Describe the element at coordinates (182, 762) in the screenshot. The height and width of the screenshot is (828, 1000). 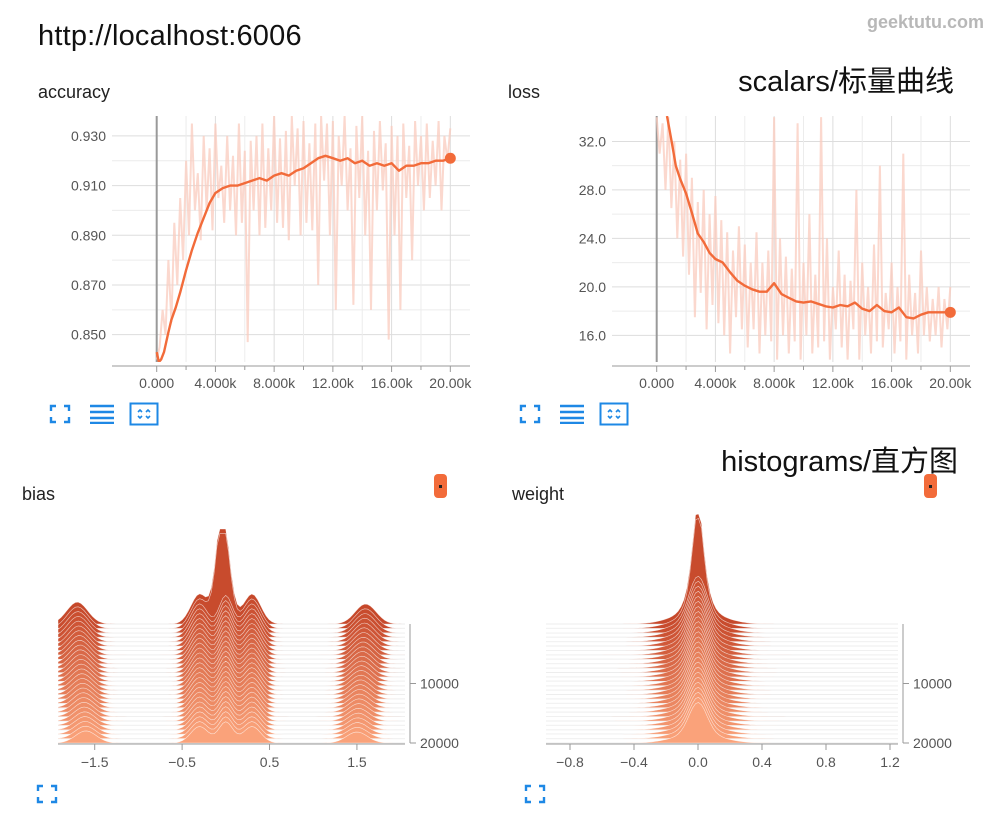
I see `x-tick-label: −0.5` at that location.